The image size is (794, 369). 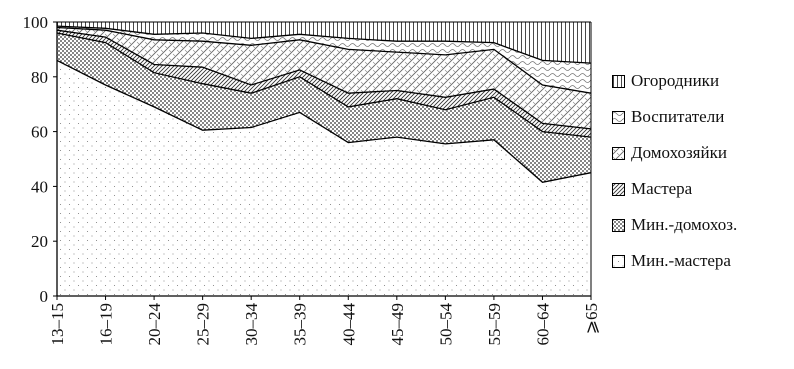 I want to click on x-tick-label: 55–59, so click(x=494, y=324).